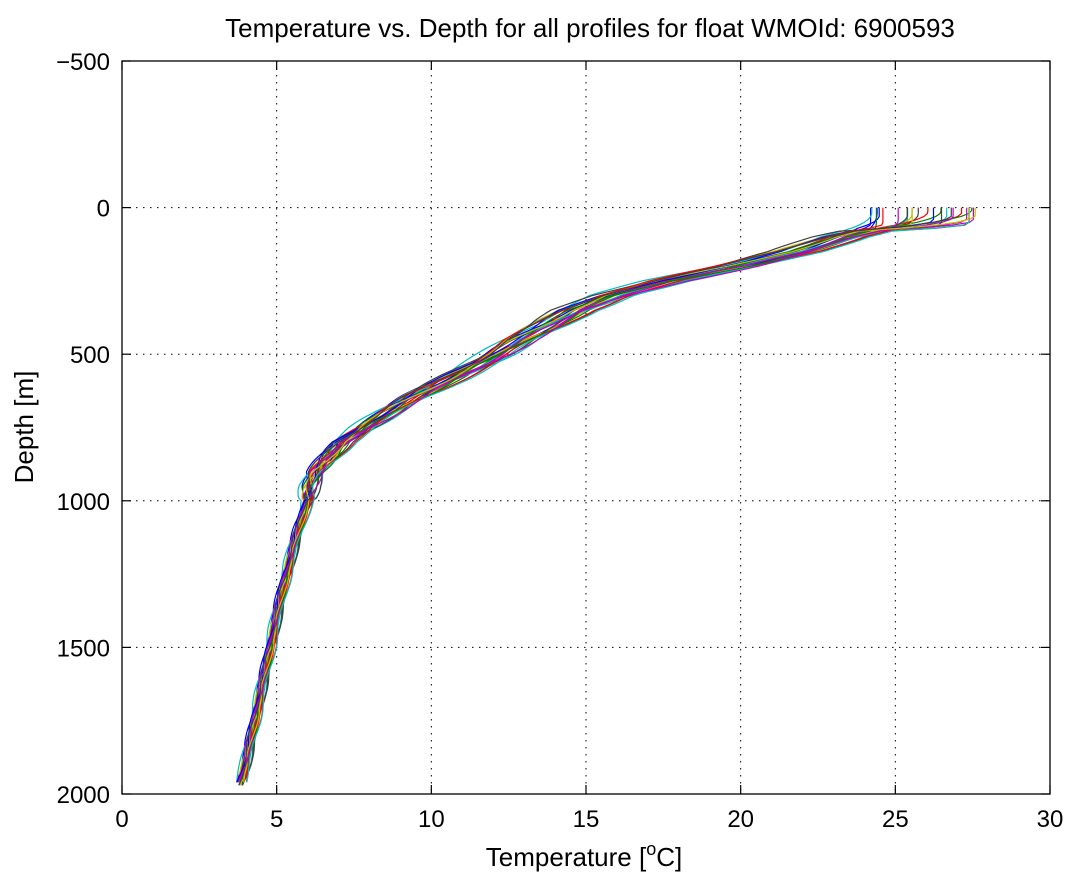 The image size is (1075, 879). What do you see at coordinates (83, 795) in the screenshot?
I see `y-tick-label: 2000` at bounding box center [83, 795].